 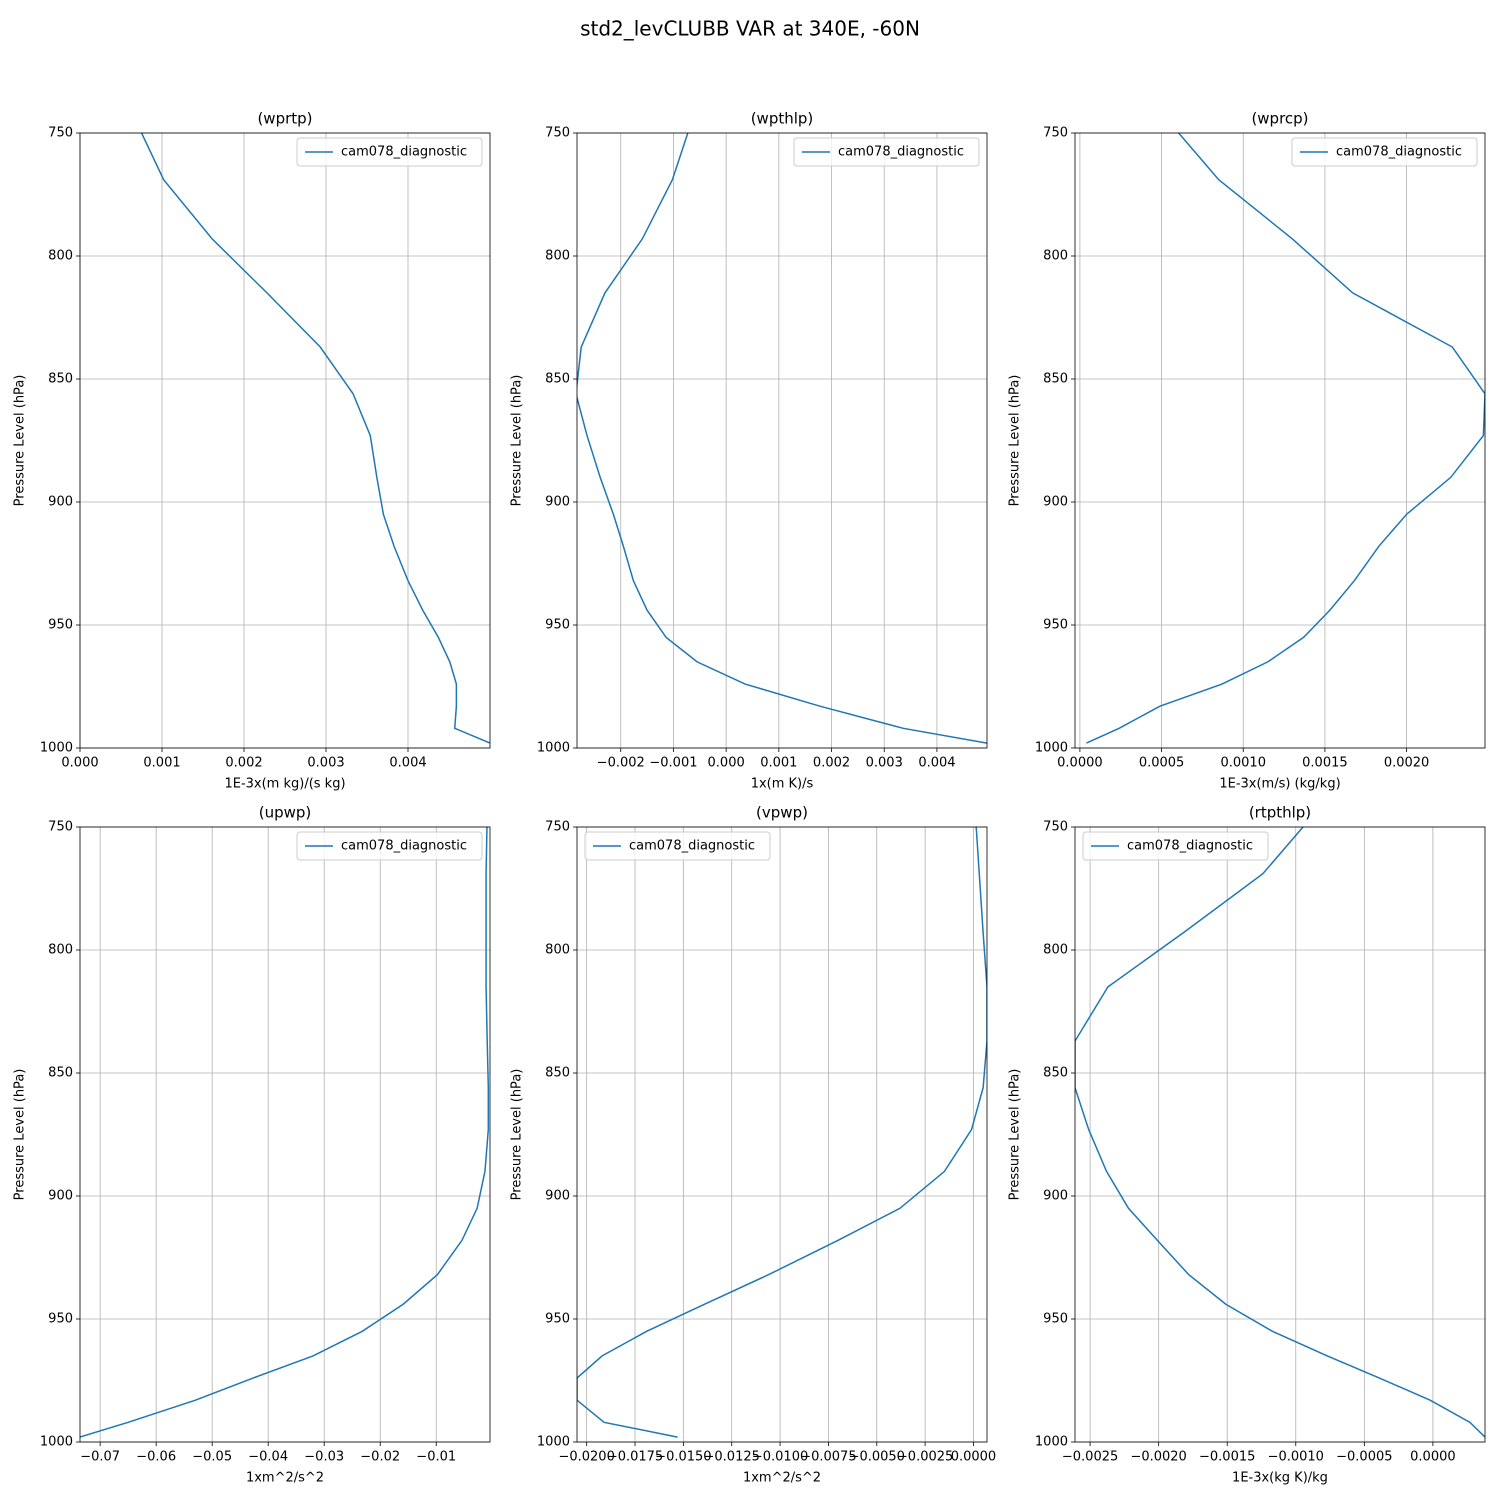 I want to click on x-tick-label: −0.0125, so click(x=732, y=1457).